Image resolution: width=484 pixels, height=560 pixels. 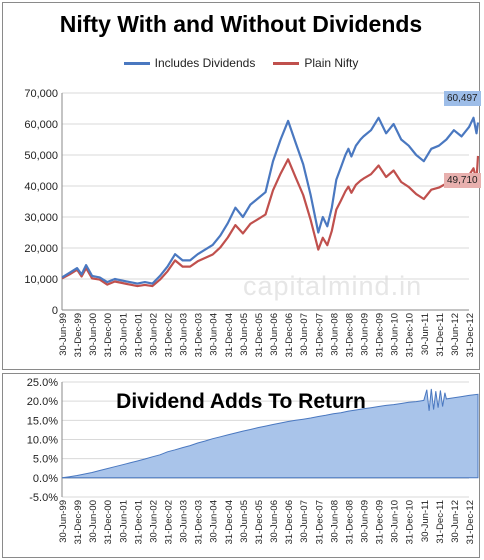 What do you see at coordinates (270, 433) in the screenshot?
I see `dividend-return-area` at bounding box center [270, 433].